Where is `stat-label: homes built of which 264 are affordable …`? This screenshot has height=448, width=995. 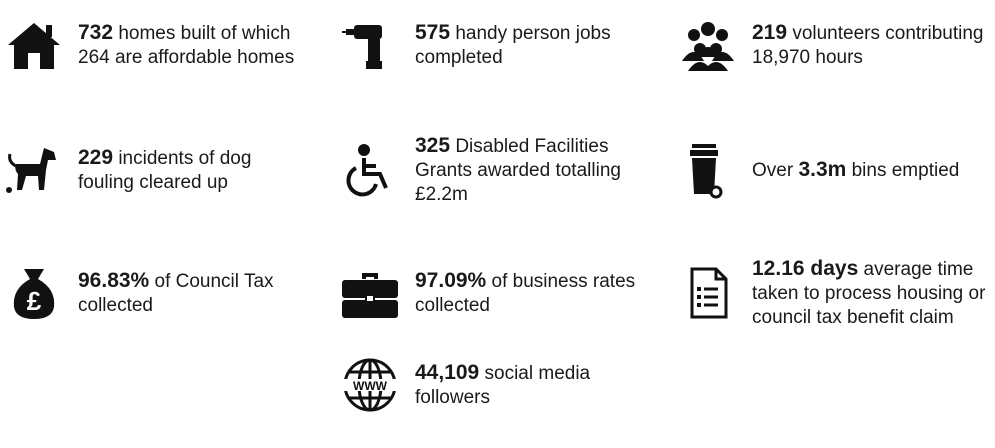 stat-label: homes built of which 264 are affordable … is located at coordinates (186, 45).